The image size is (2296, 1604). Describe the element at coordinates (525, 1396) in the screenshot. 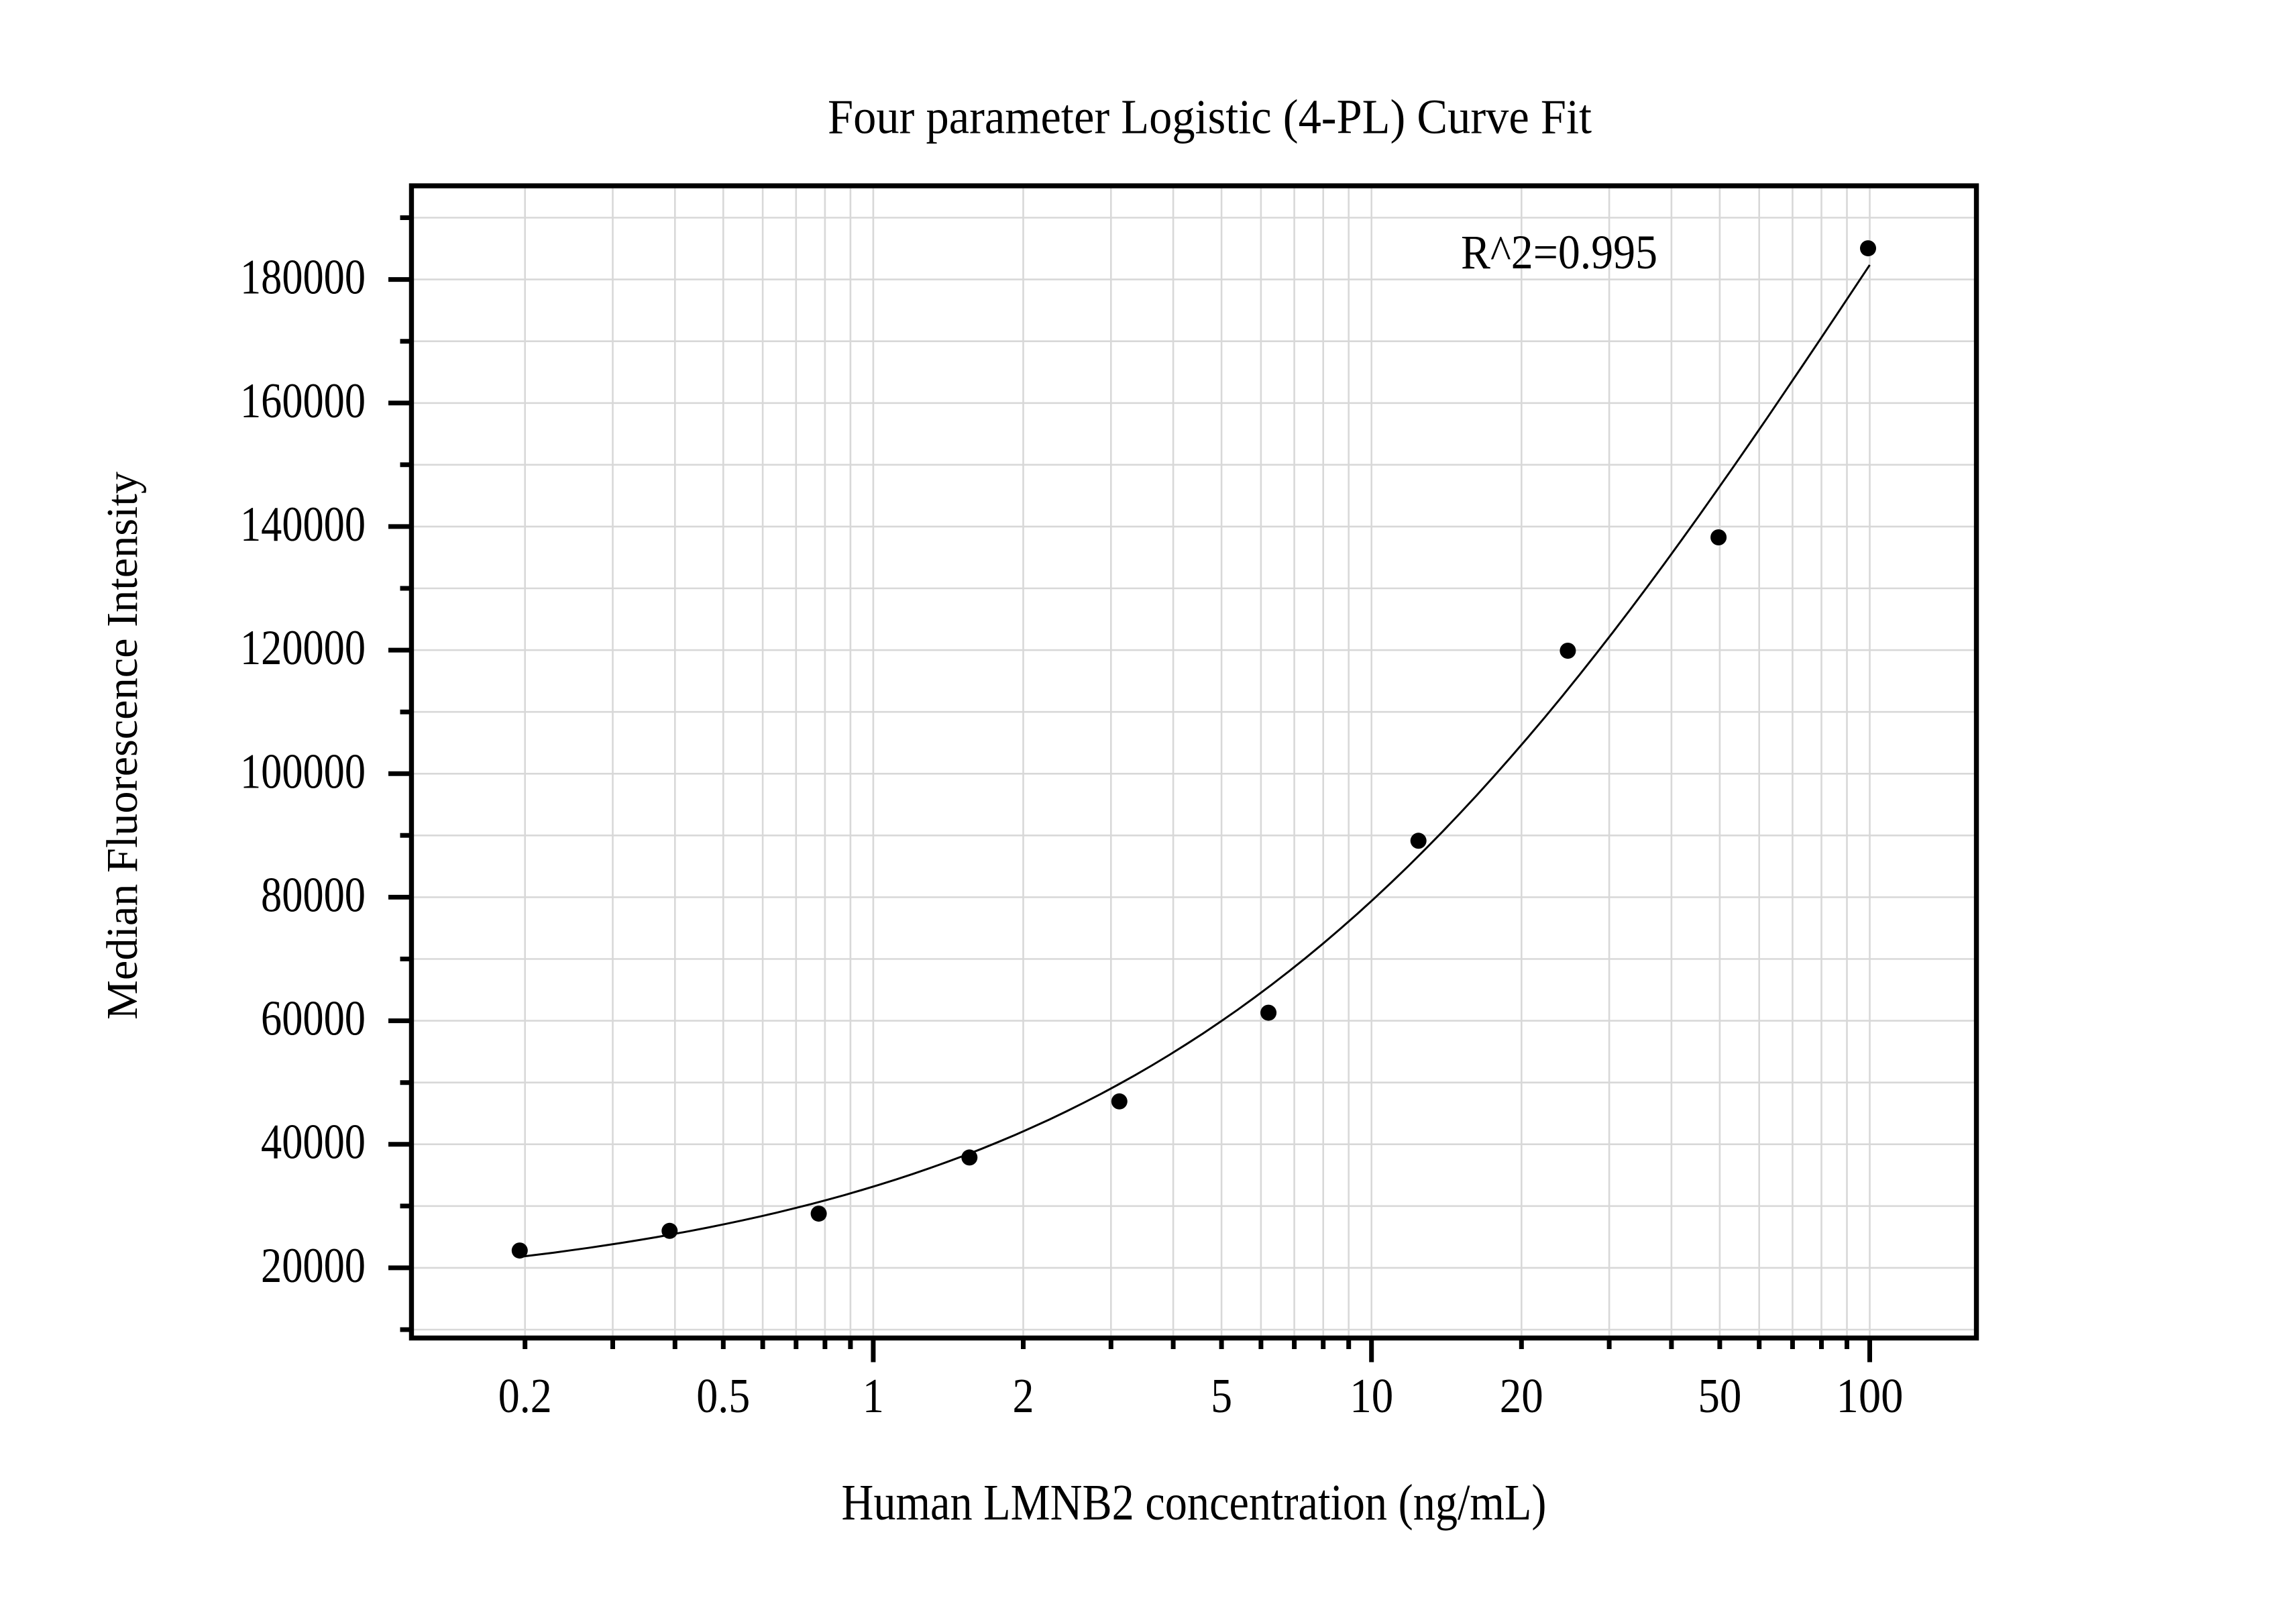

I see `svg-text: 0.2` at that location.